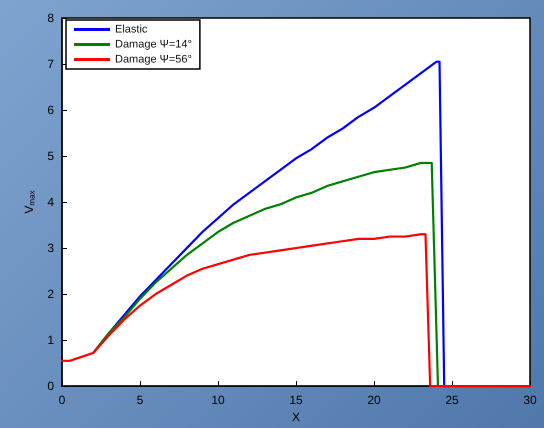 The height and width of the screenshot is (428, 544). I want to click on x-tick-label: 25, so click(452, 400).